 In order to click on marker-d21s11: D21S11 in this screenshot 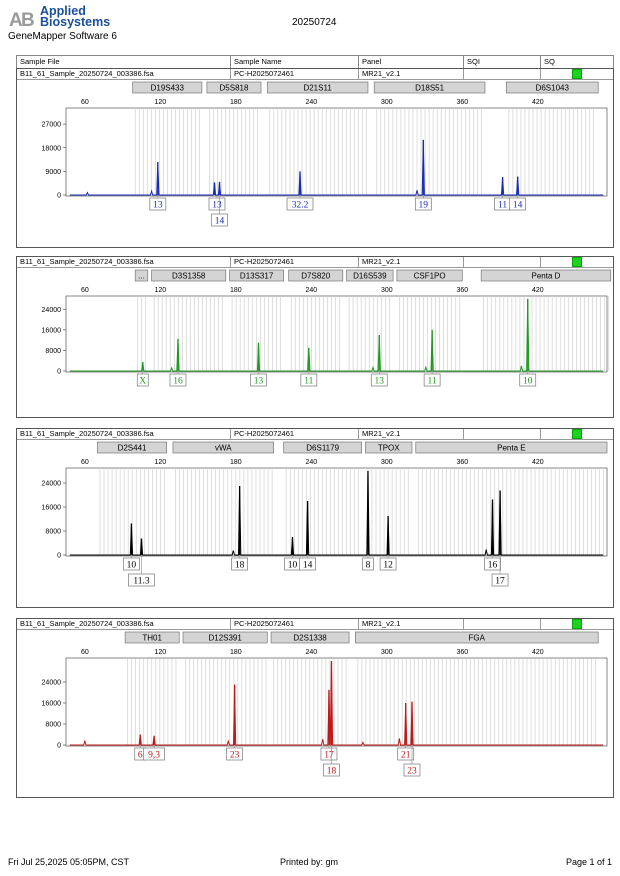, I will do `click(317, 87)`.